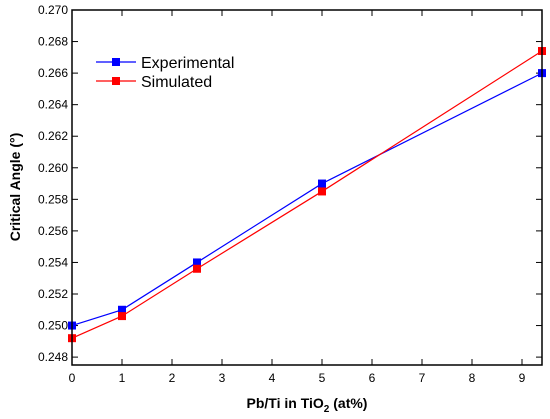  I want to click on legend-label-experimental: Experimental, so click(187, 63).